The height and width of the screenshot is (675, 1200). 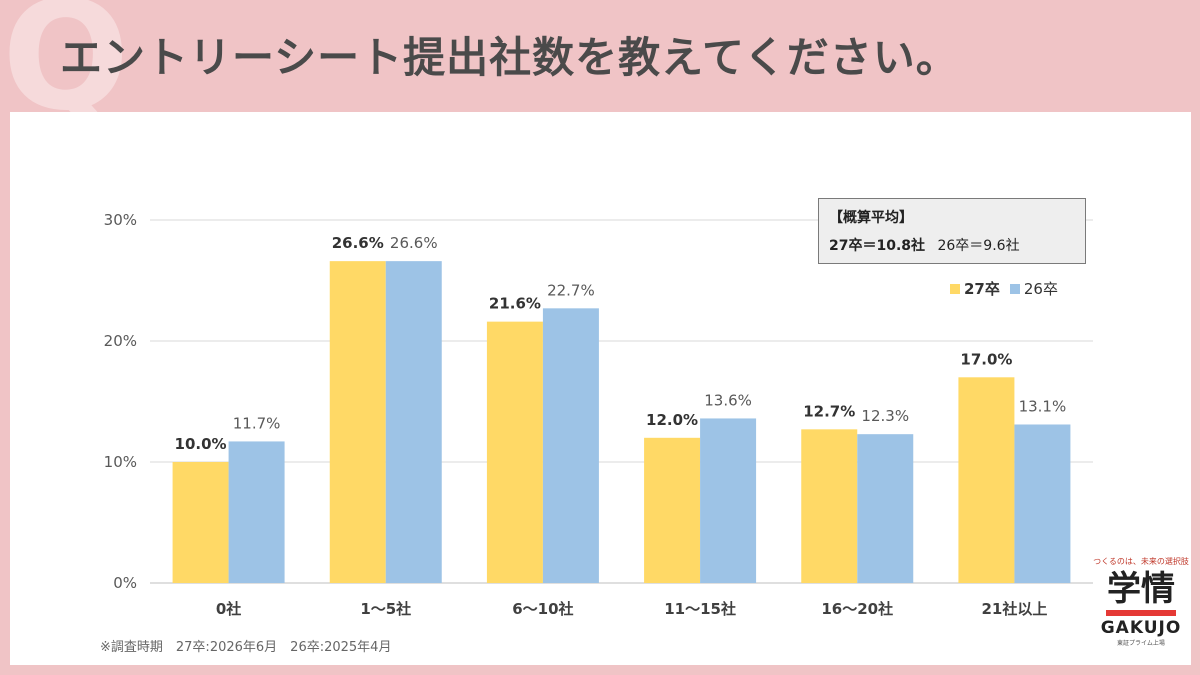 I want to click on data-label-26: 13.1%, so click(x=1043, y=406).